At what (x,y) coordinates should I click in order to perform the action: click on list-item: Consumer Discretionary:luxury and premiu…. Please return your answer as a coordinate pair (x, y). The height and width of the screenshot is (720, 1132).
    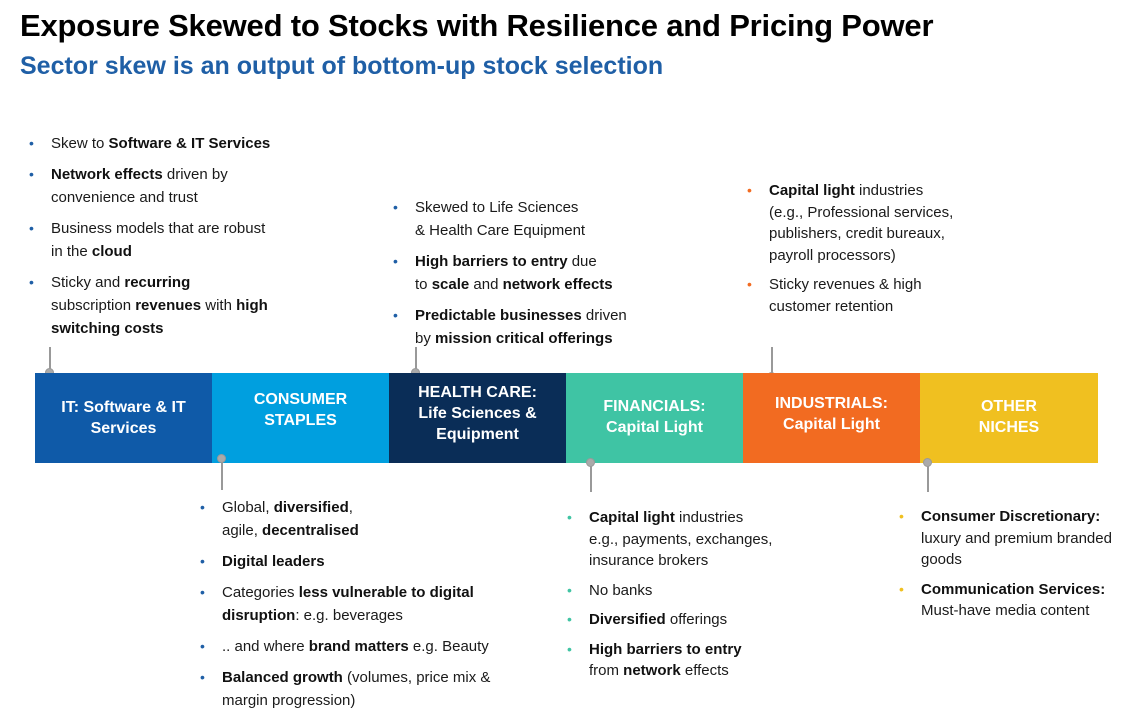
    Looking at the image, I should click on (1014, 538).